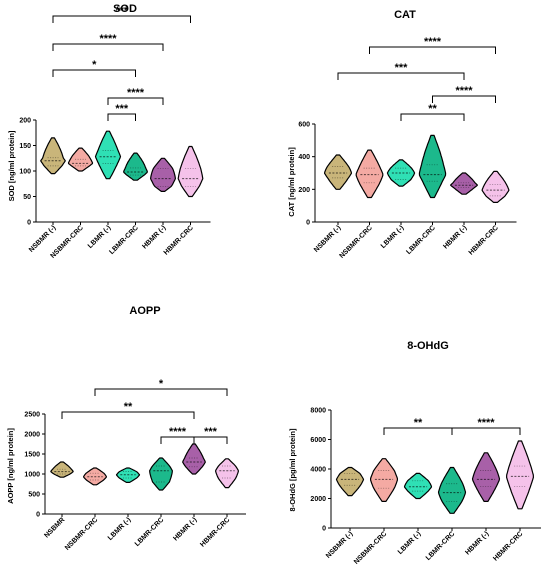  I want to click on y-tick-label: 600, so click(304, 125).